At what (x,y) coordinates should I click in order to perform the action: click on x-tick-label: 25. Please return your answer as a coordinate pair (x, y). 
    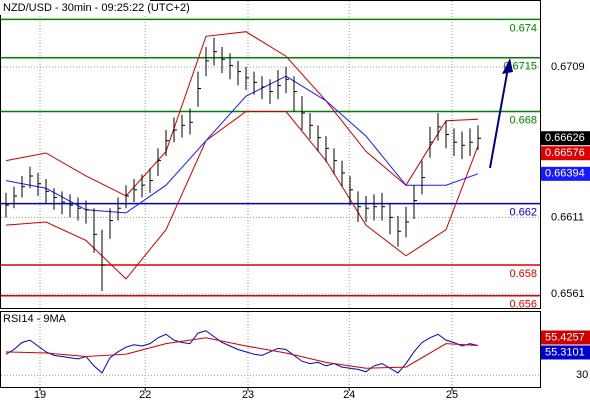
    Looking at the image, I should click on (452, 394).